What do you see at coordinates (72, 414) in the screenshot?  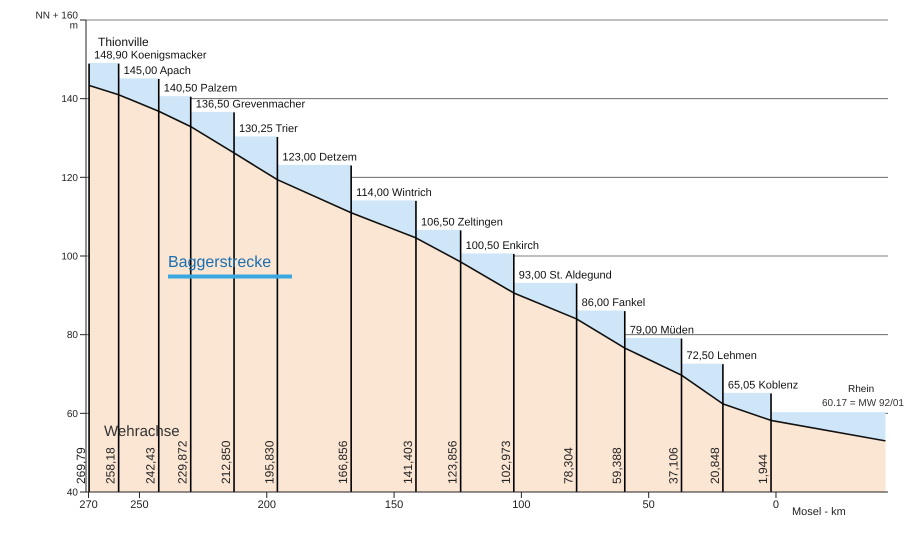 I see `y-tick-label: 60` at bounding box center [72, 414].